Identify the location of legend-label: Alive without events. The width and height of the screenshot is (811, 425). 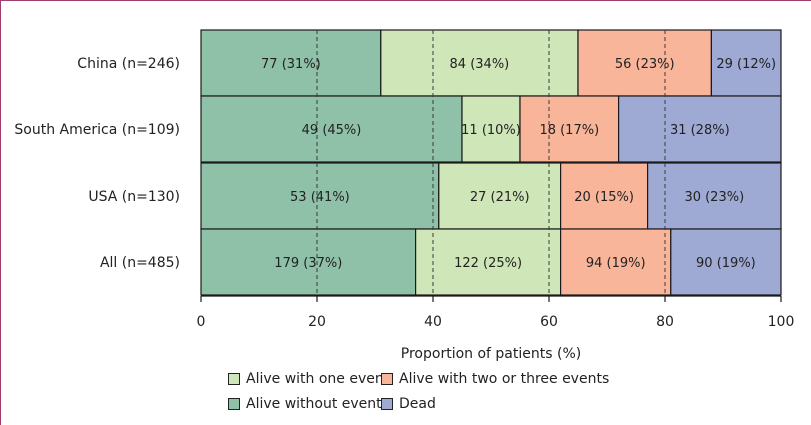
(317, 404).